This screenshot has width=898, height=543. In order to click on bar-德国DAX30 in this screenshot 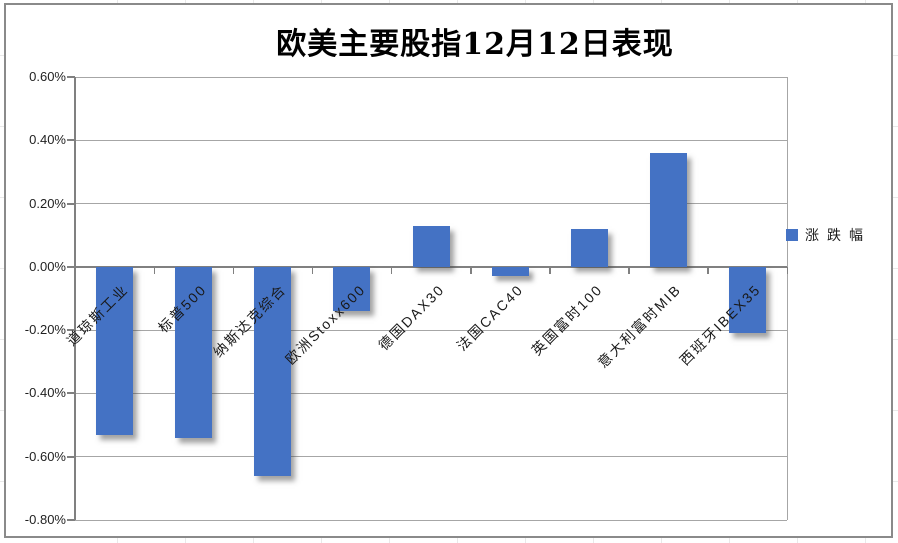, I will do `click(431, 246)`.